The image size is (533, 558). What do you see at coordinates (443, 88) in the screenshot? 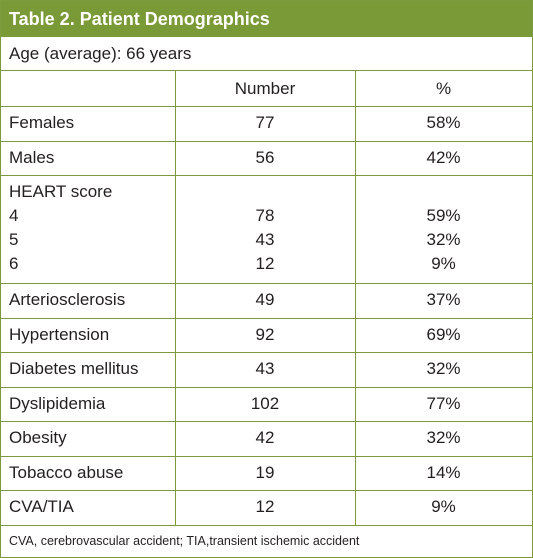
I see `column-header: %` at bounding box center [443, 88].